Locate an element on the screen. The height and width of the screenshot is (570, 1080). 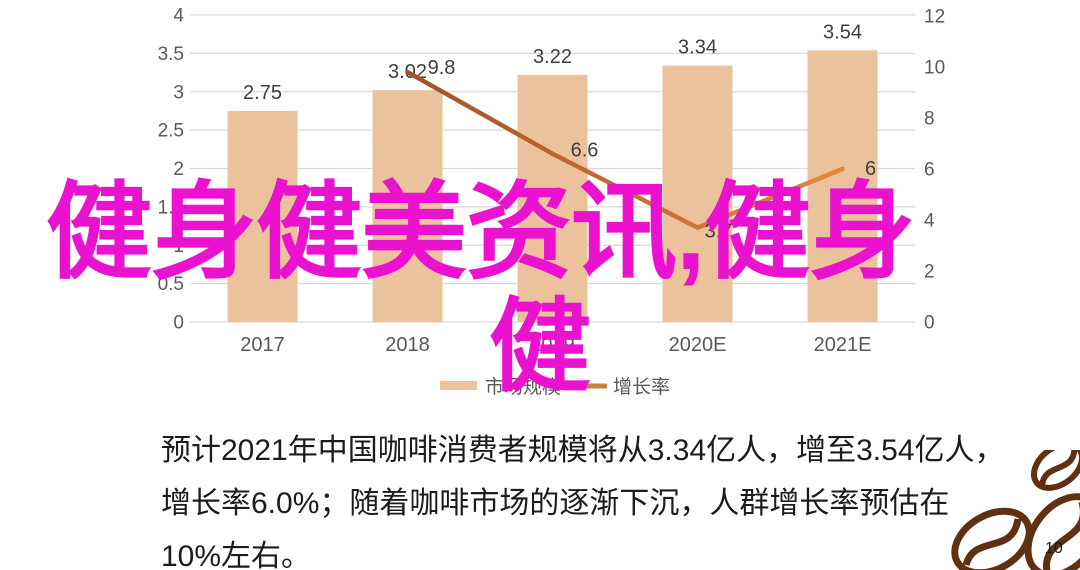
line-value-label: 6.6 is located at coordinates (585, 151).